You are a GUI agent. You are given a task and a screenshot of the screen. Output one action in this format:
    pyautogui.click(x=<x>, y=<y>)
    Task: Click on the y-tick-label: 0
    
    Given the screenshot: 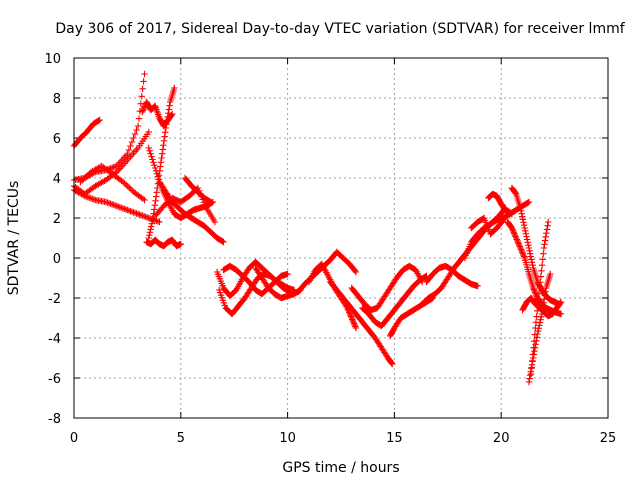 What is the action you would take?
    pyautogui.click(x=57, y=259)
    